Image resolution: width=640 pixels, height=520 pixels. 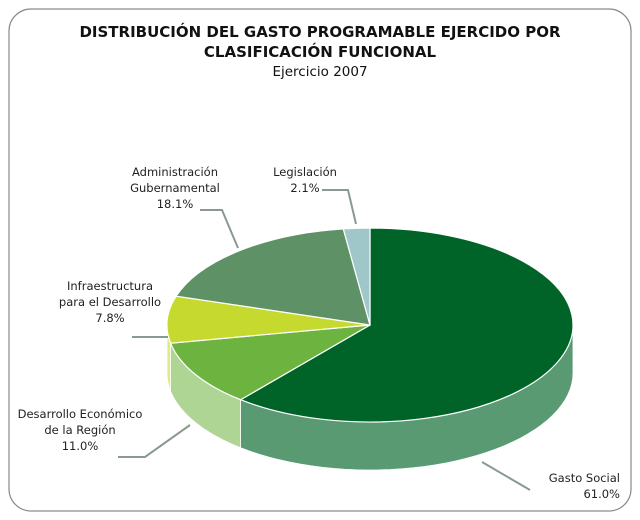 I want to click on value-label: 18.1%, so click(x=175, y=204).